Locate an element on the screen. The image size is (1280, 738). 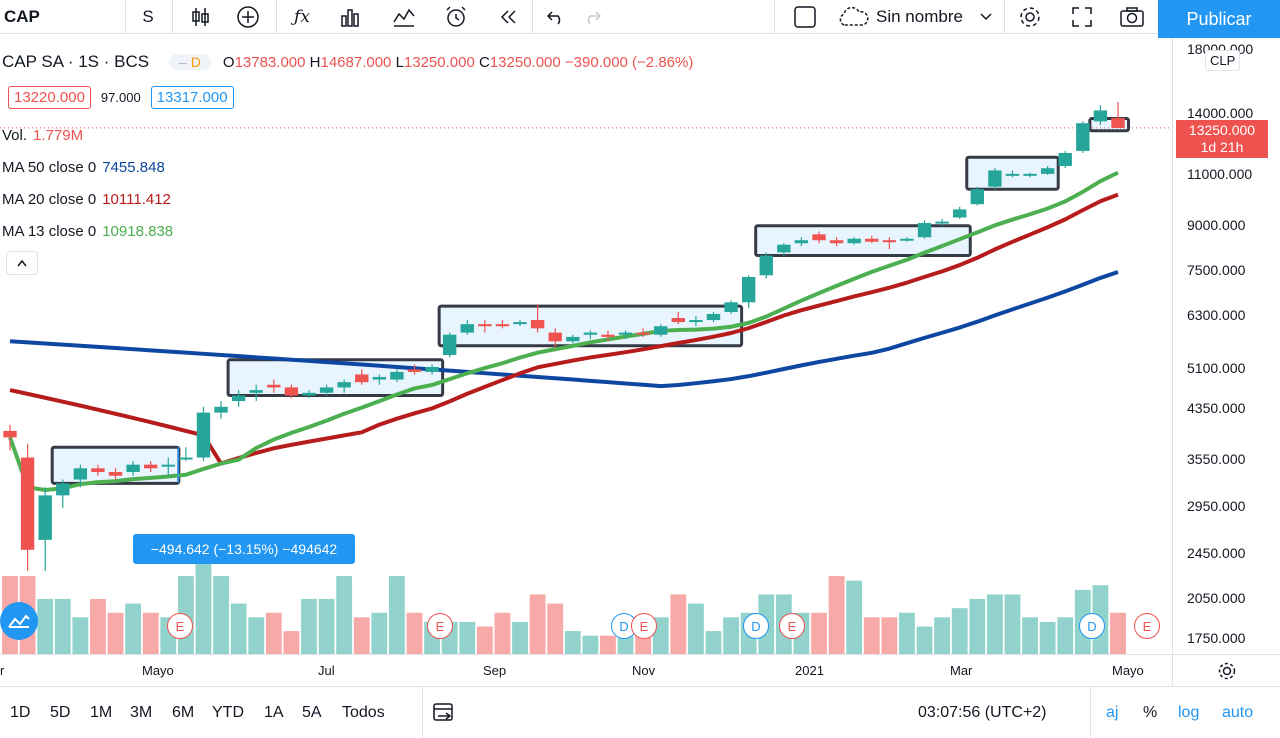
rewind-icon is located at coordinates (508, 17).